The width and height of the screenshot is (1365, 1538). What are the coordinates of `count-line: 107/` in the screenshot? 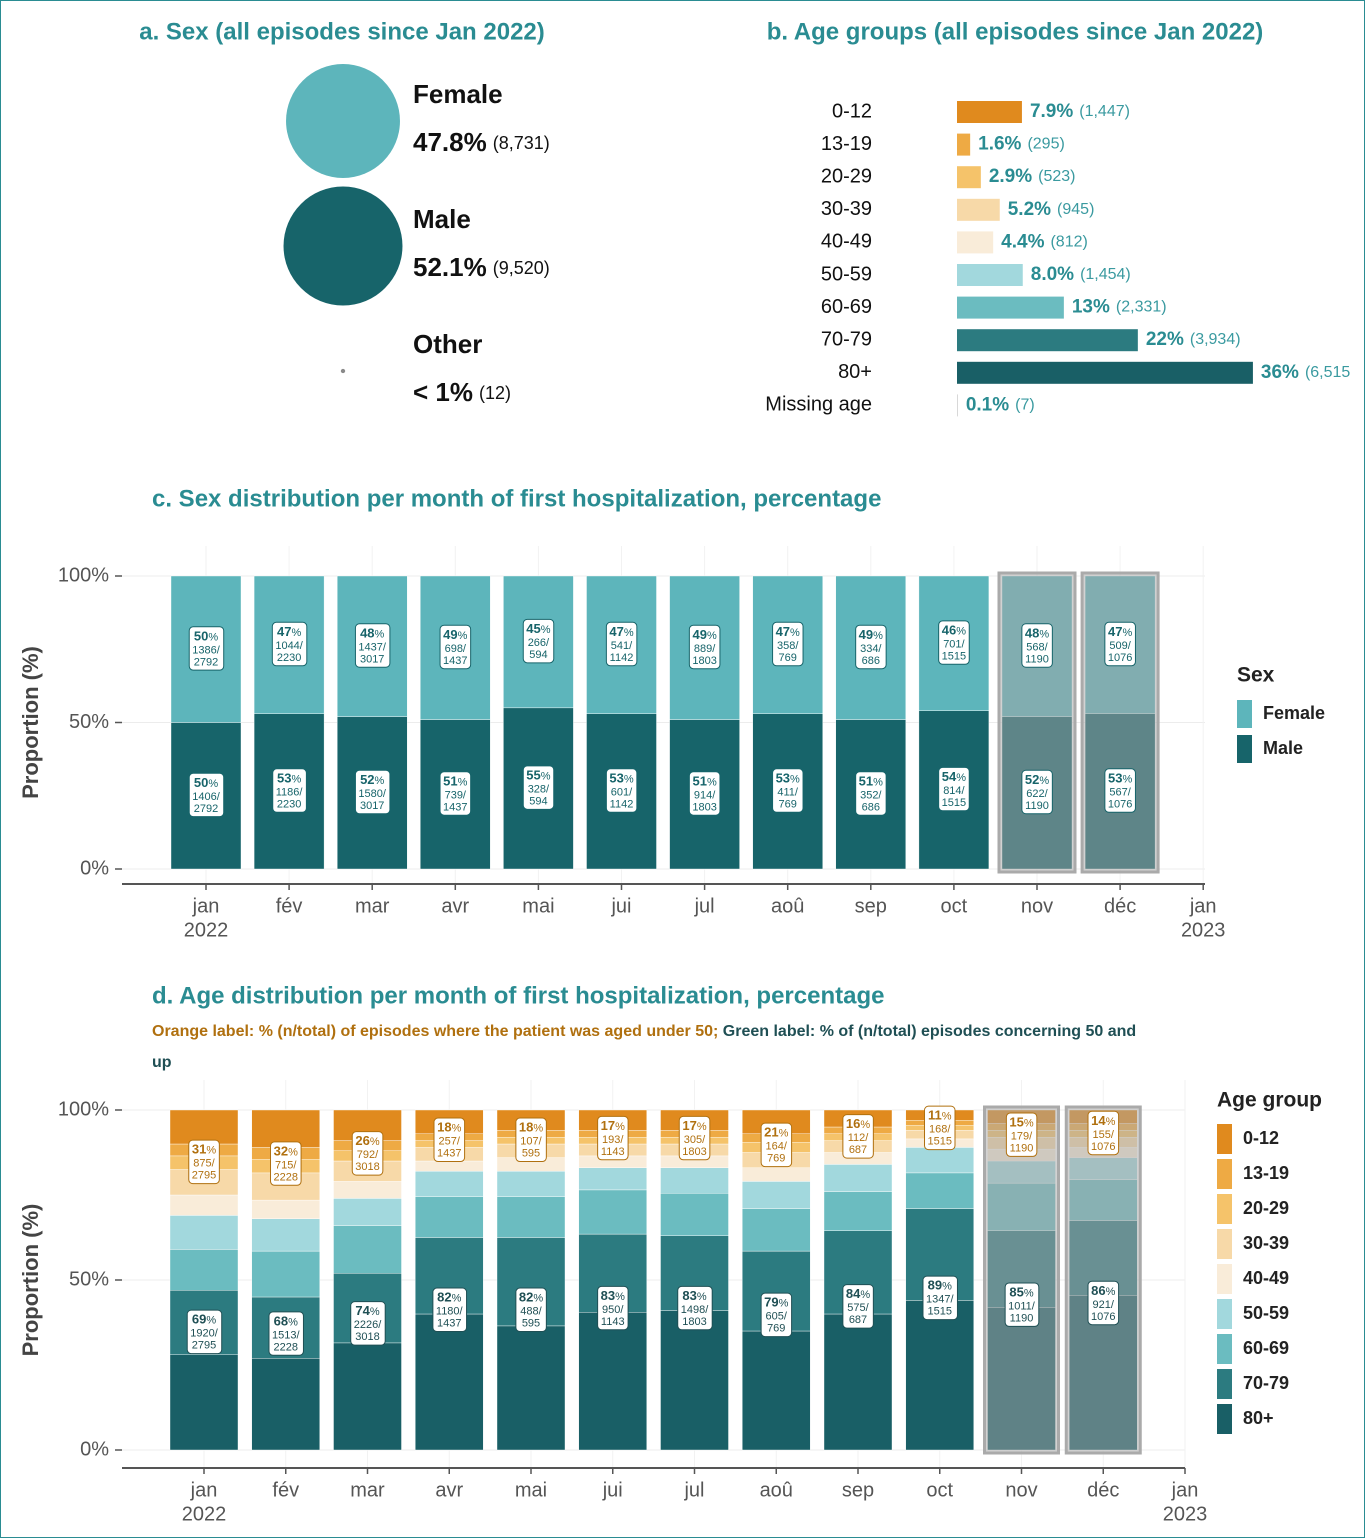 It's located at (531, 1142).